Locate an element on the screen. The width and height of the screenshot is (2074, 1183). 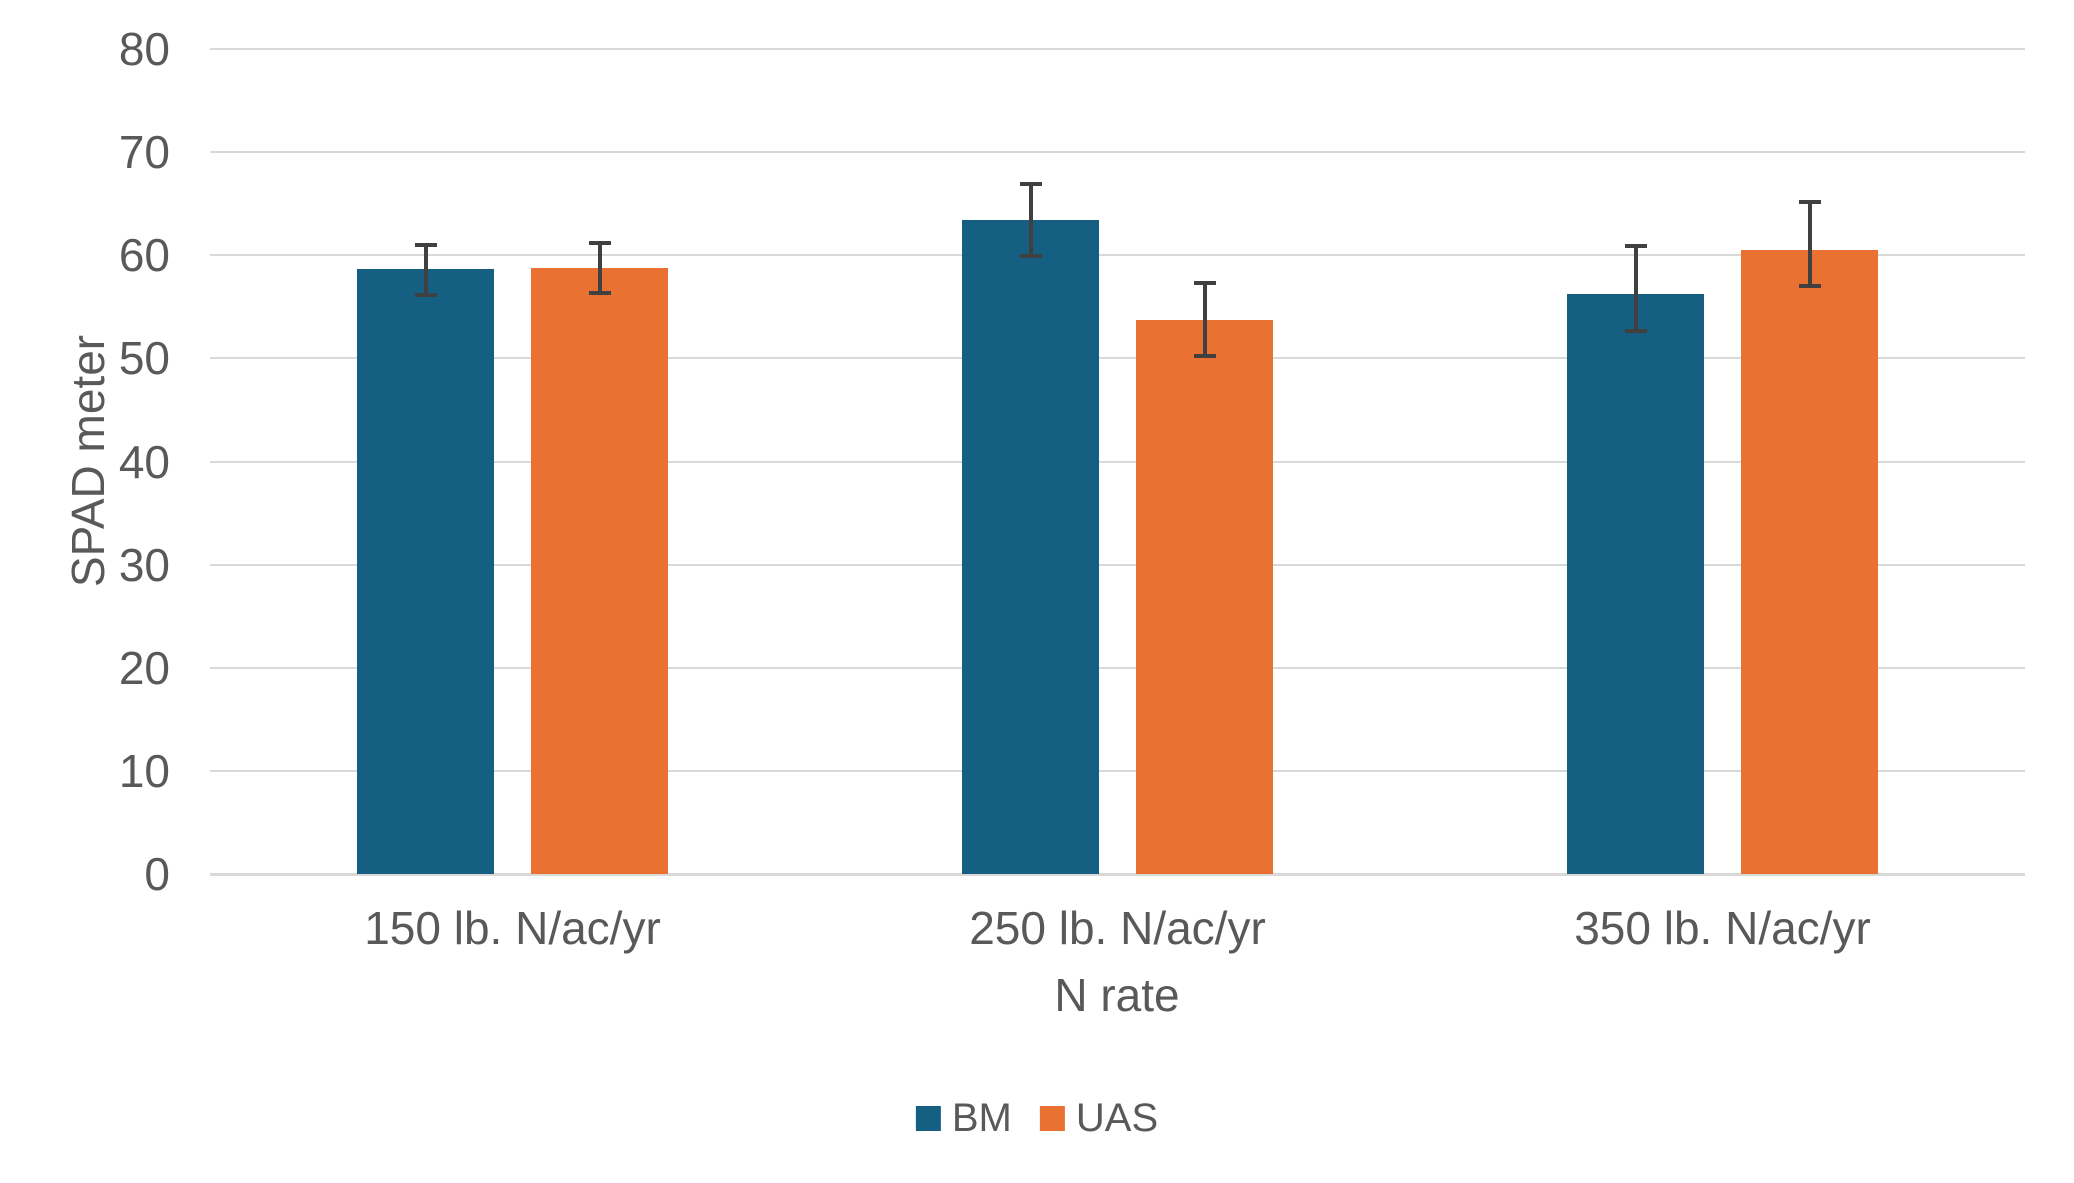
y-tick-label-50: 50 is located at coordinates (144, 358).